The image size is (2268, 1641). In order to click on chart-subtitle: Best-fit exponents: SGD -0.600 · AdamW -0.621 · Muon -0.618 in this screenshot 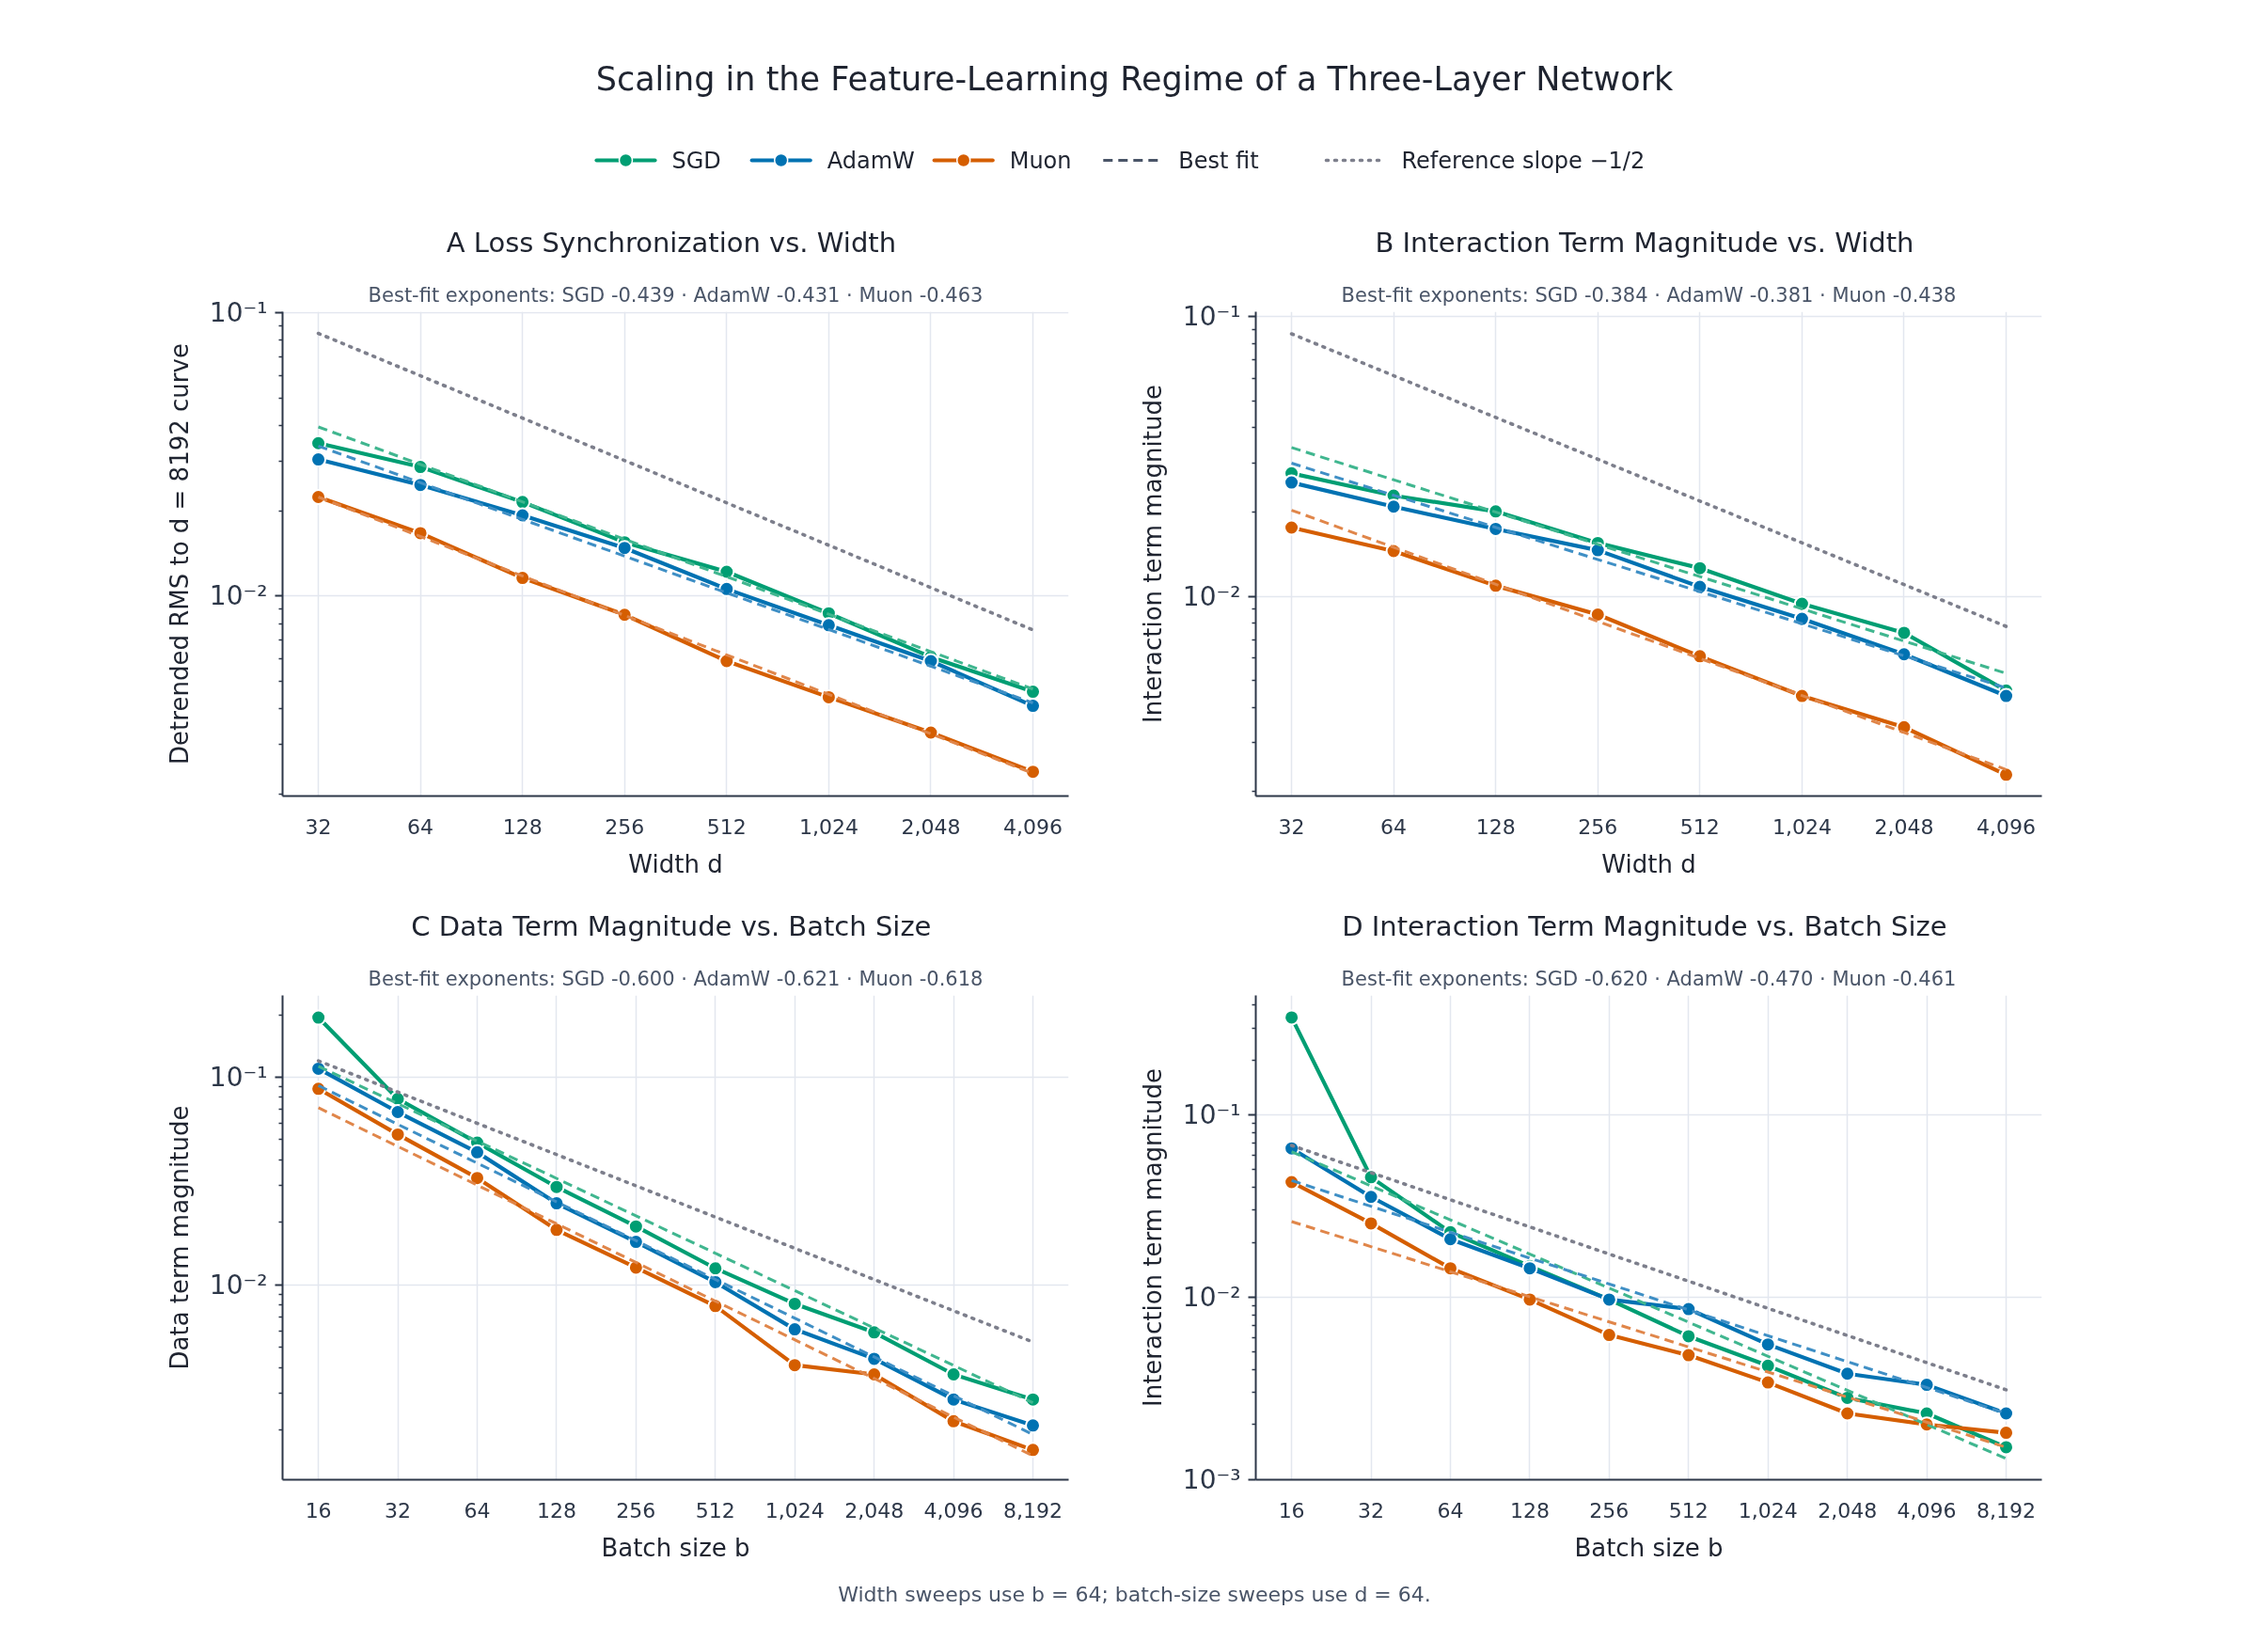, I will do `click(676, 978)`.